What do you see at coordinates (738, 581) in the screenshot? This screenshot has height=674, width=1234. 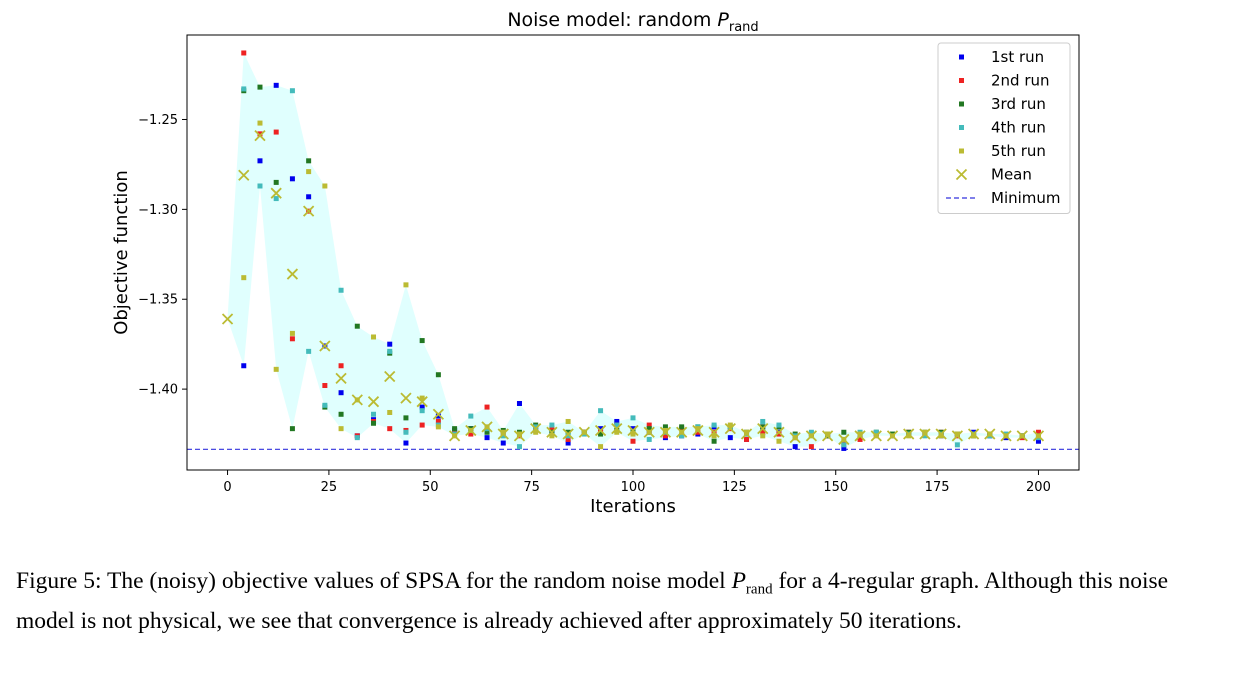 I see `caption-symbol: P` at bounding box center [738, 581].